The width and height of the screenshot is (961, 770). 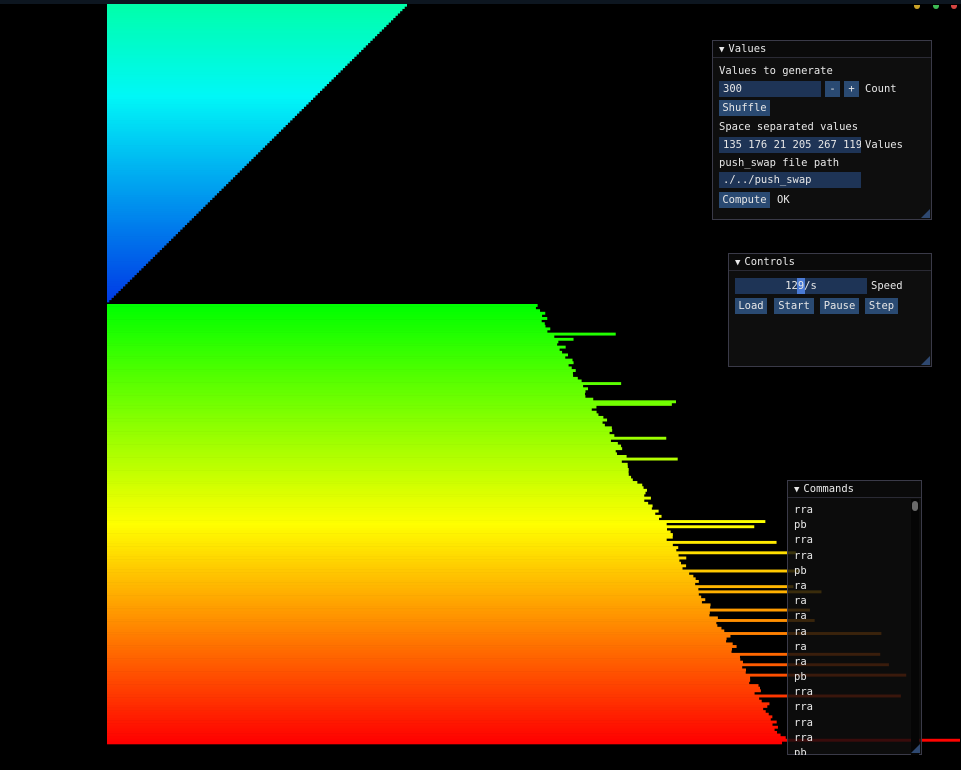 I want to click on command-item: pb, so click(x=800, y=677).